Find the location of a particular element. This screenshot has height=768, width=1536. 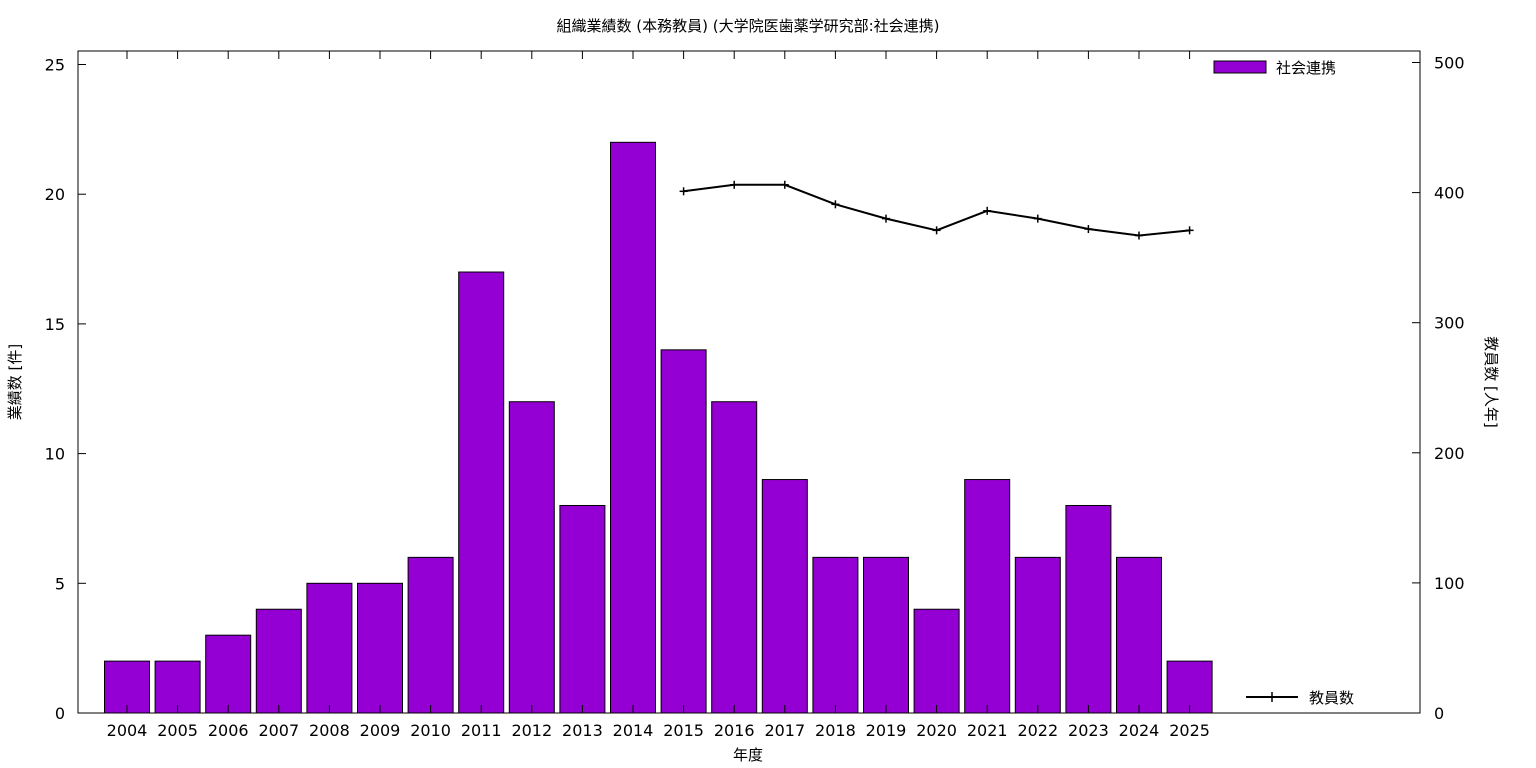

x-tick-label: 2006 is located at coordinates (228, 730).